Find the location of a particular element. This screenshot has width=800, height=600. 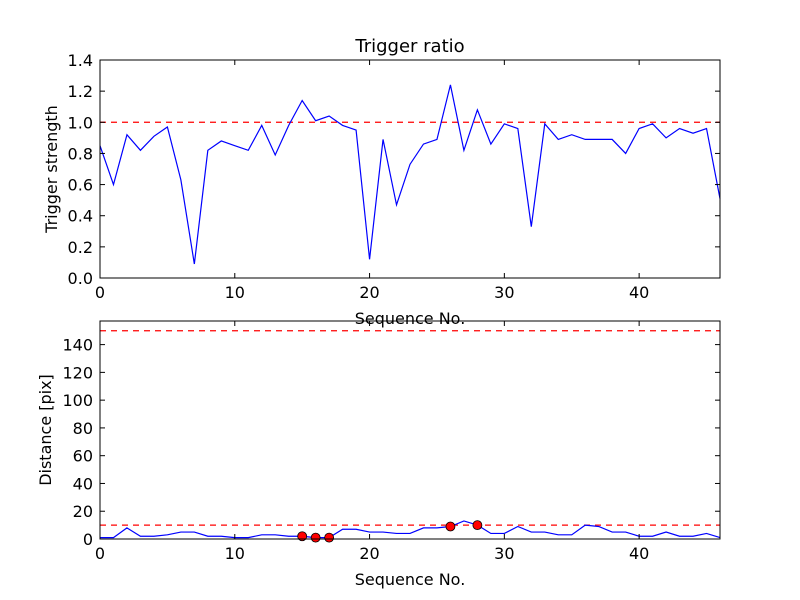

data-line is located at coordinates (410, 529).